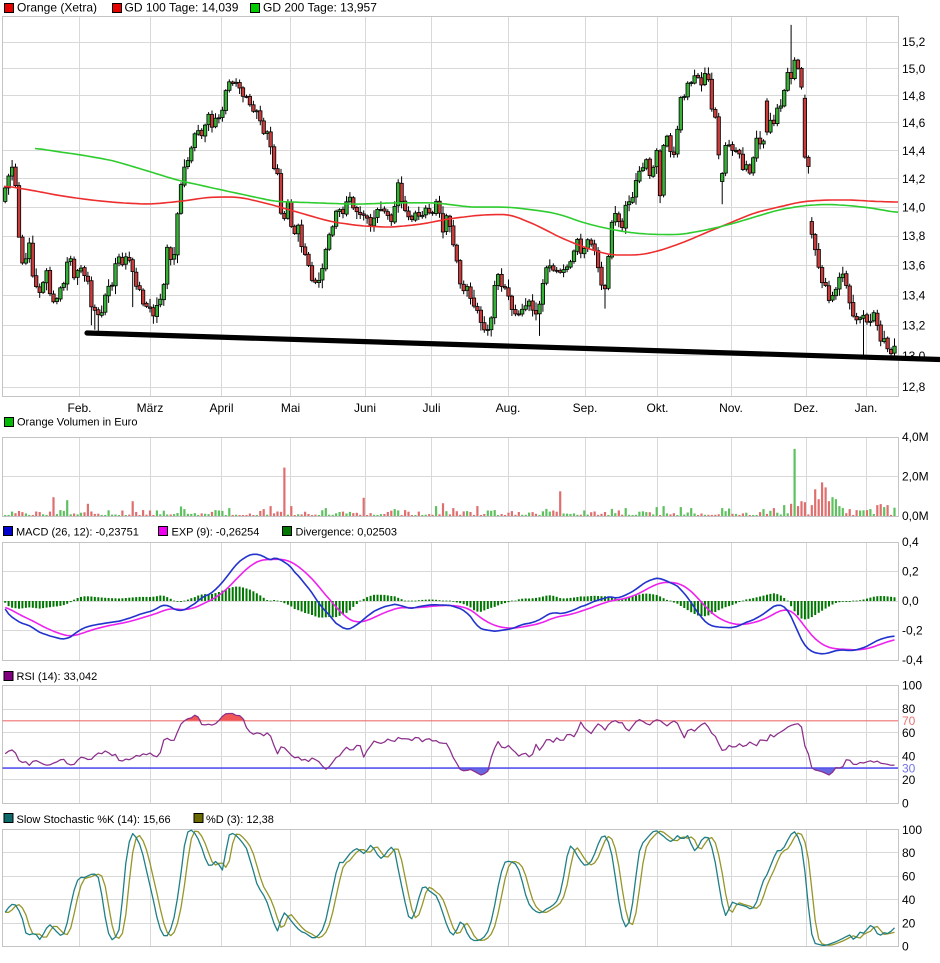 The image size is (940, 963). I want to click on svg-text: 14,4, so click(914, 151).